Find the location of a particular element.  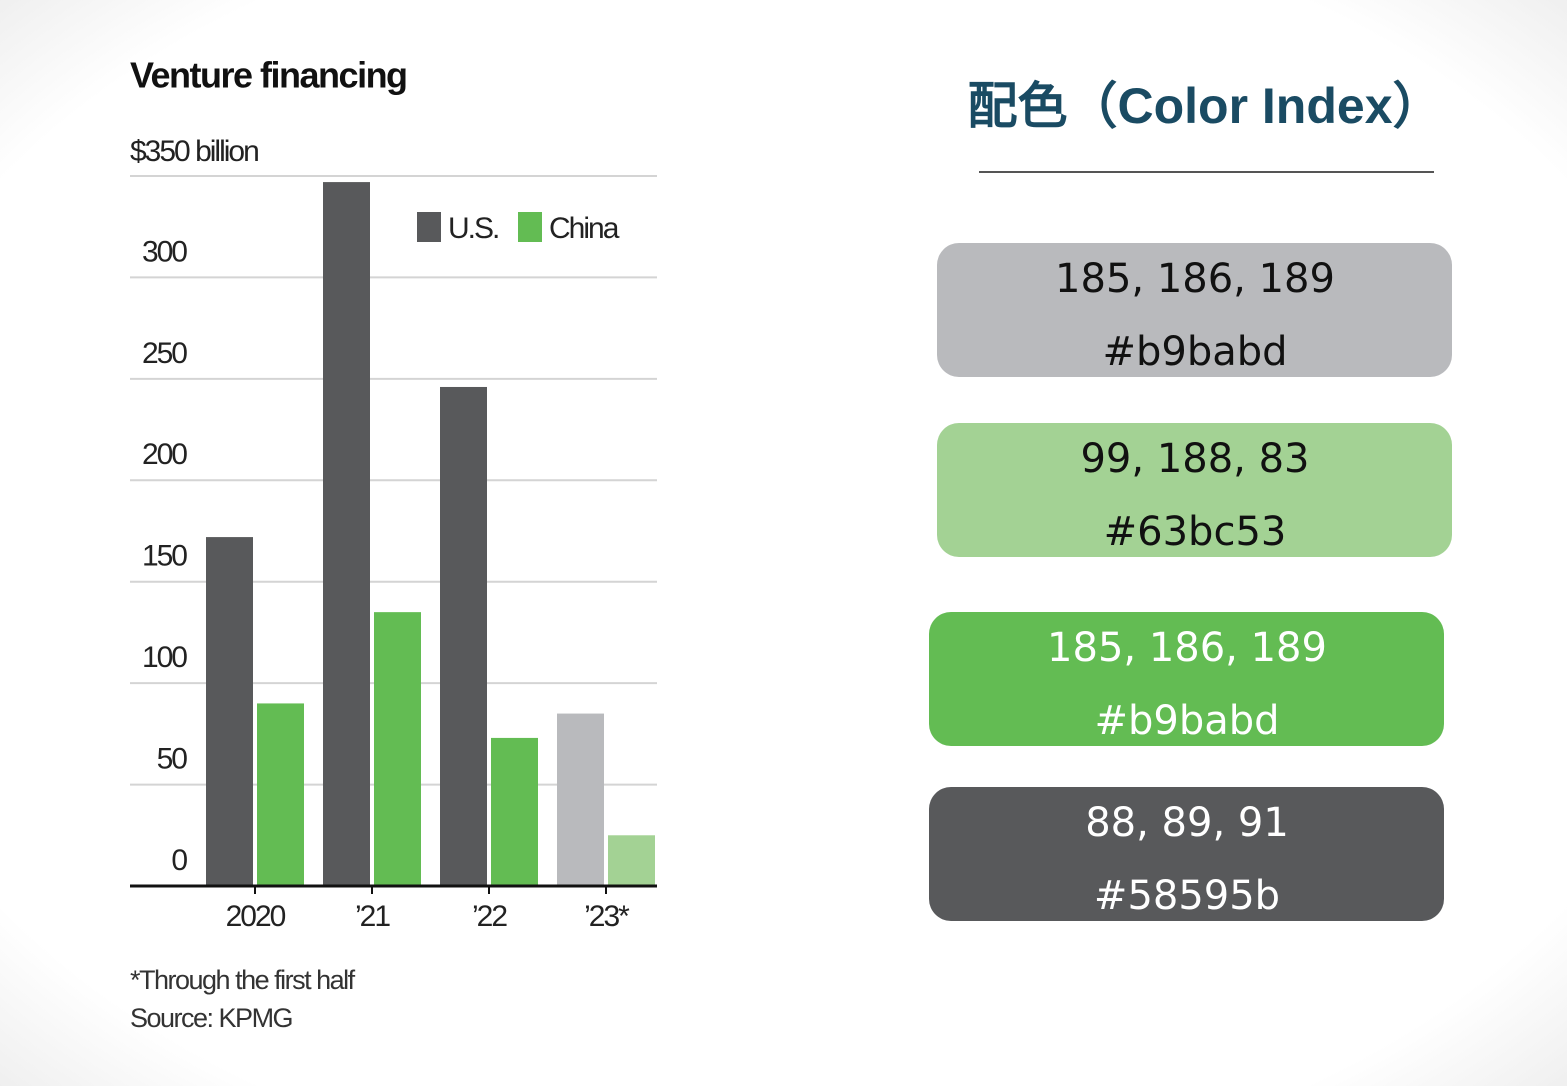

swatch-rgb: 99, 188, 83 is located at coordinates (1194, 459).